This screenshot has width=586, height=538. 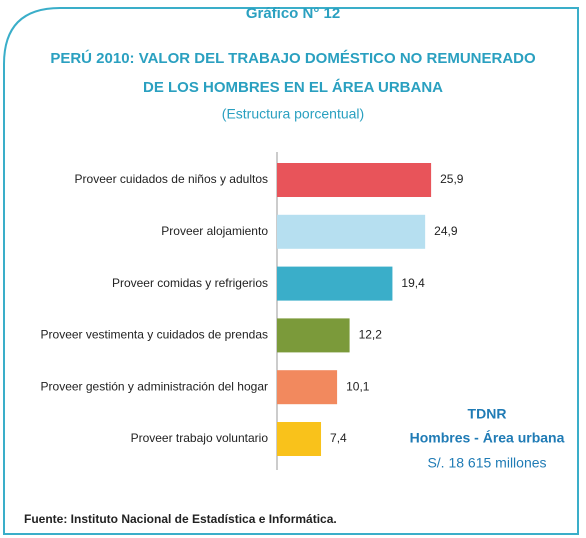 What do you see at coordinates (413, 283) in the screenshot?
I see `value-label: 19,4` at bounding box center [413, 283].